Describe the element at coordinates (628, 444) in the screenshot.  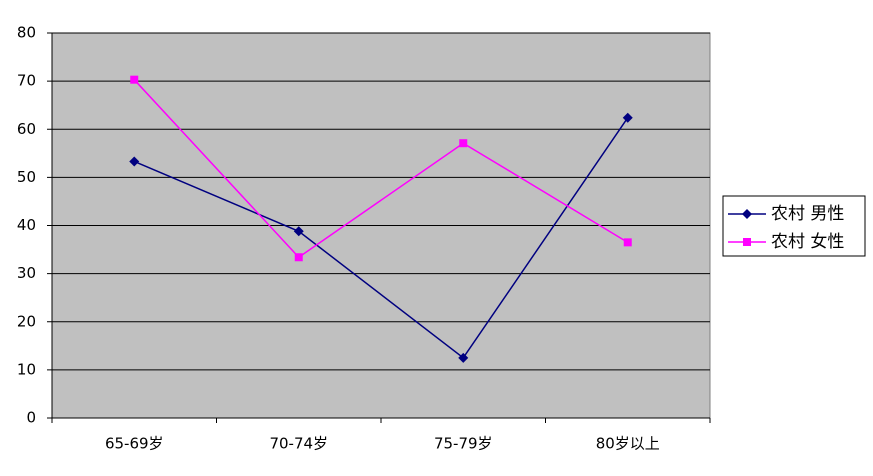
I see `x-tick-label: 80岁以上` at that location.